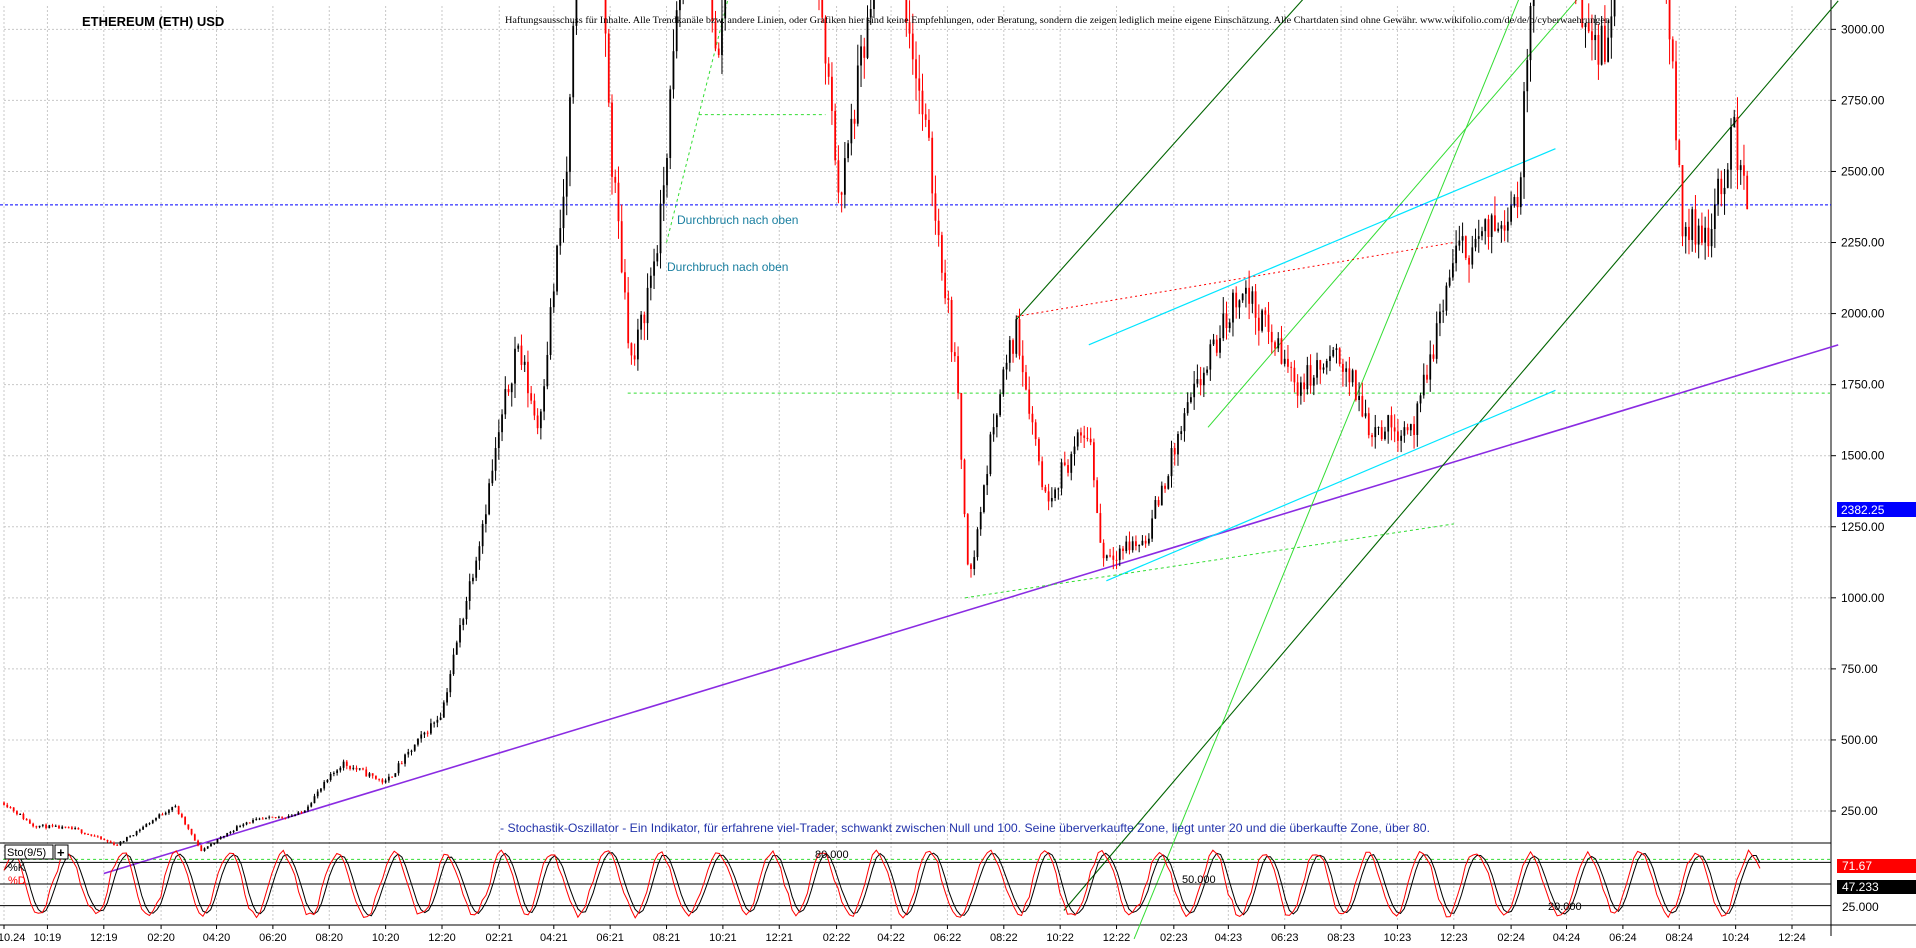  I want to click on oscillator-name-box, so click(29, 852).